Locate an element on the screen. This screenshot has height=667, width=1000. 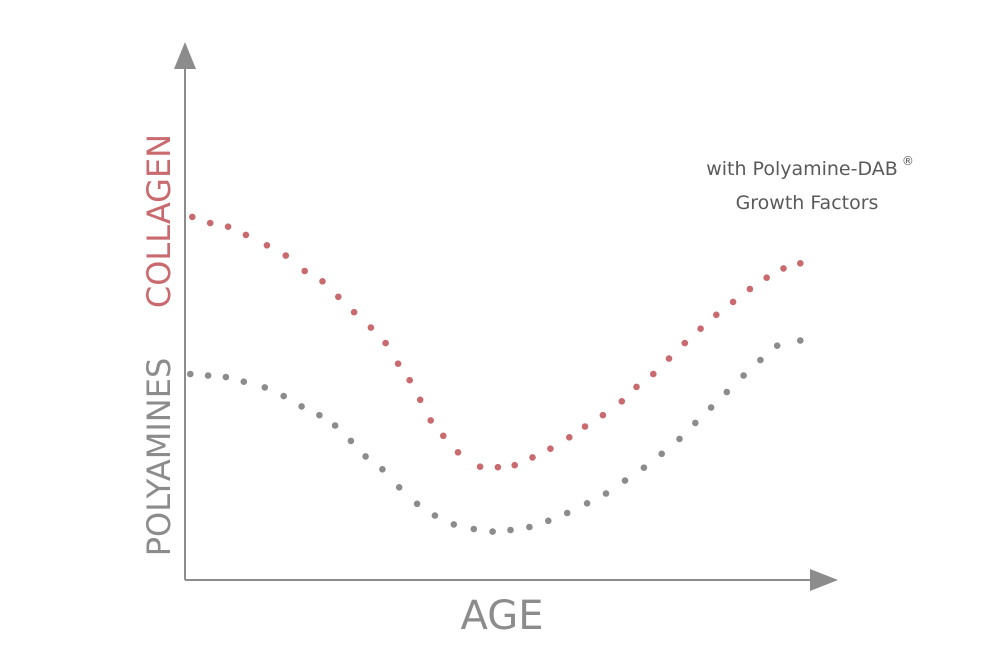
annotation-registered-mark: ® is located at coordinates (908, 161).